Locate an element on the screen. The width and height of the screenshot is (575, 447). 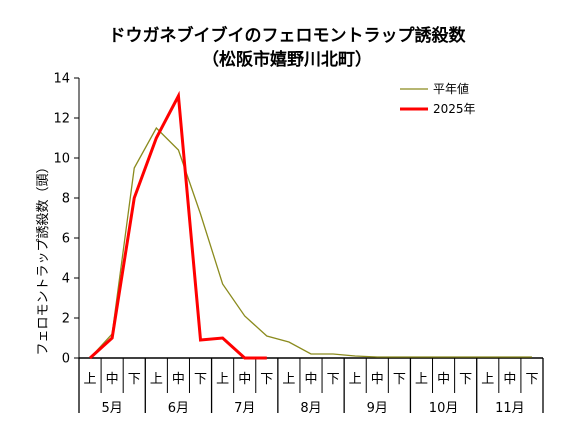
y-axis-label: フェロモントラップ誘殺数（頭） is located at coordinates (43, 257).